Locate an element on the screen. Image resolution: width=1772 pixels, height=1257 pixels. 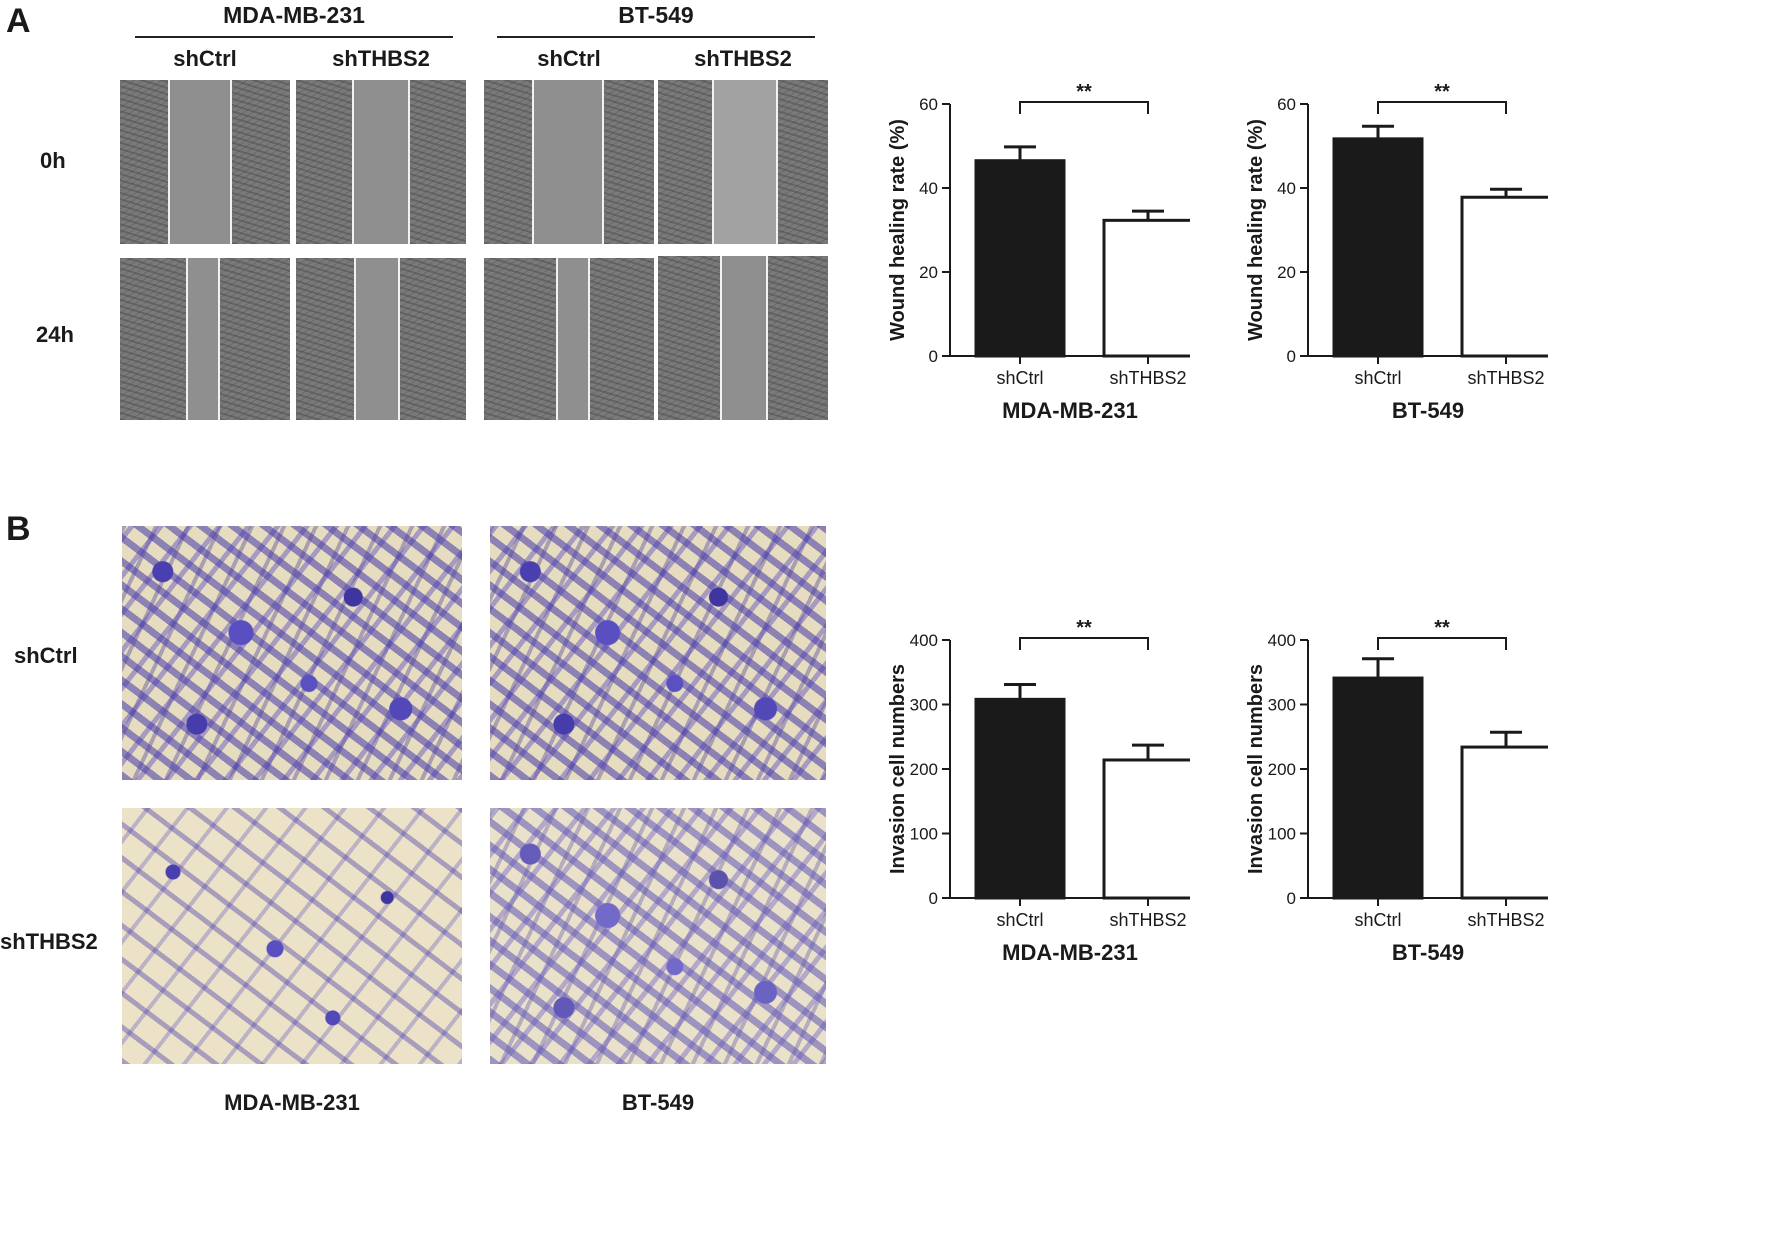
panel-b-row-shthbs2: shTHBS2 is located at coordinates (49, 941).